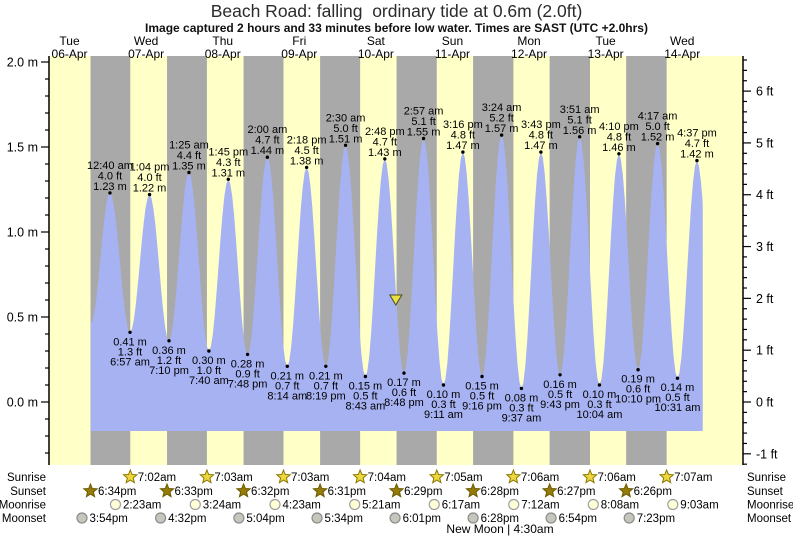  I want to click on tide-extreme-text: 0.16 m, so click(560, 385).